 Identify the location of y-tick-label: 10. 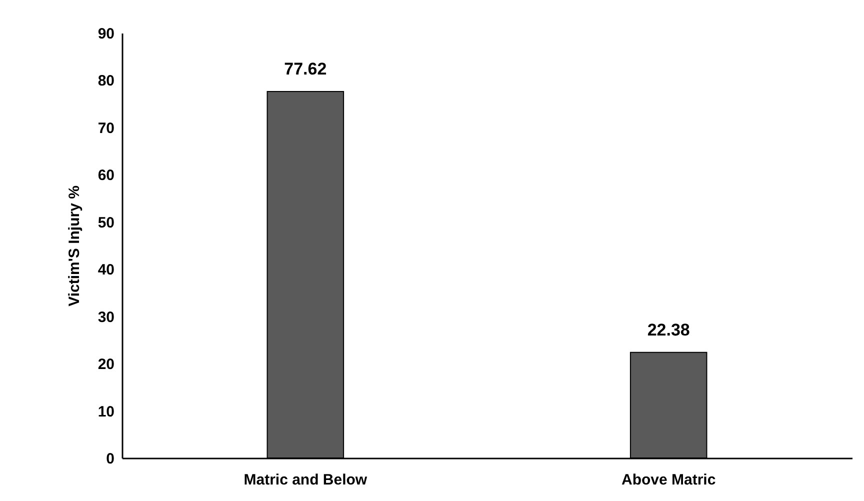
(106, 411).